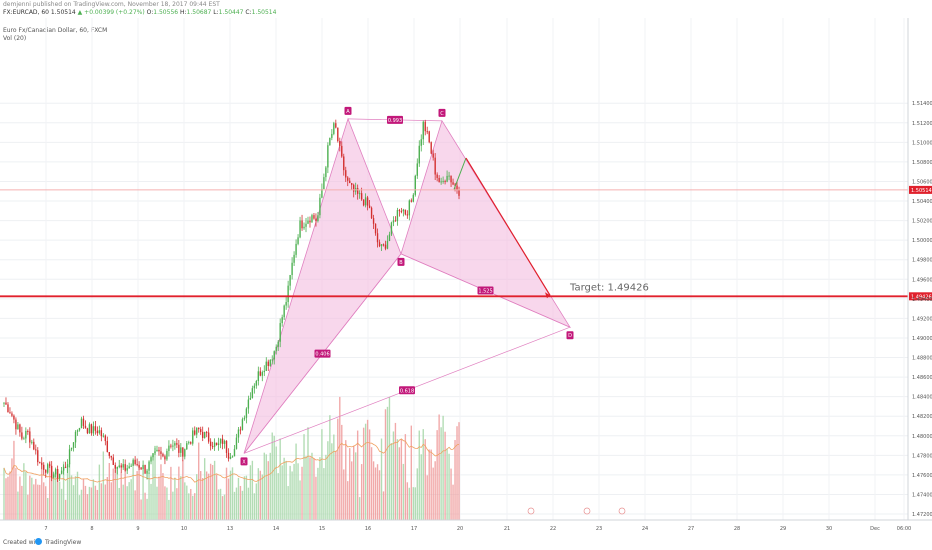 The height and width of the screenshot is (550, 932). What do you see at coordinates (922, 143) in the screenshot?
I see `y-tick-label: 1.51000` at bounding box center [922, 143].